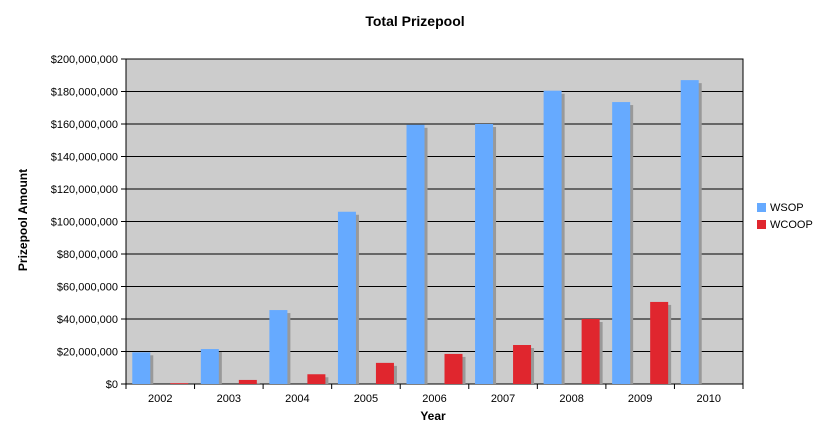 This screenshot has height=447, width=831. What do you see at coordinates (787, 208) in the screenshot?
I see `legend-label-wsop: WSOP` at bounding box center [787, 208].